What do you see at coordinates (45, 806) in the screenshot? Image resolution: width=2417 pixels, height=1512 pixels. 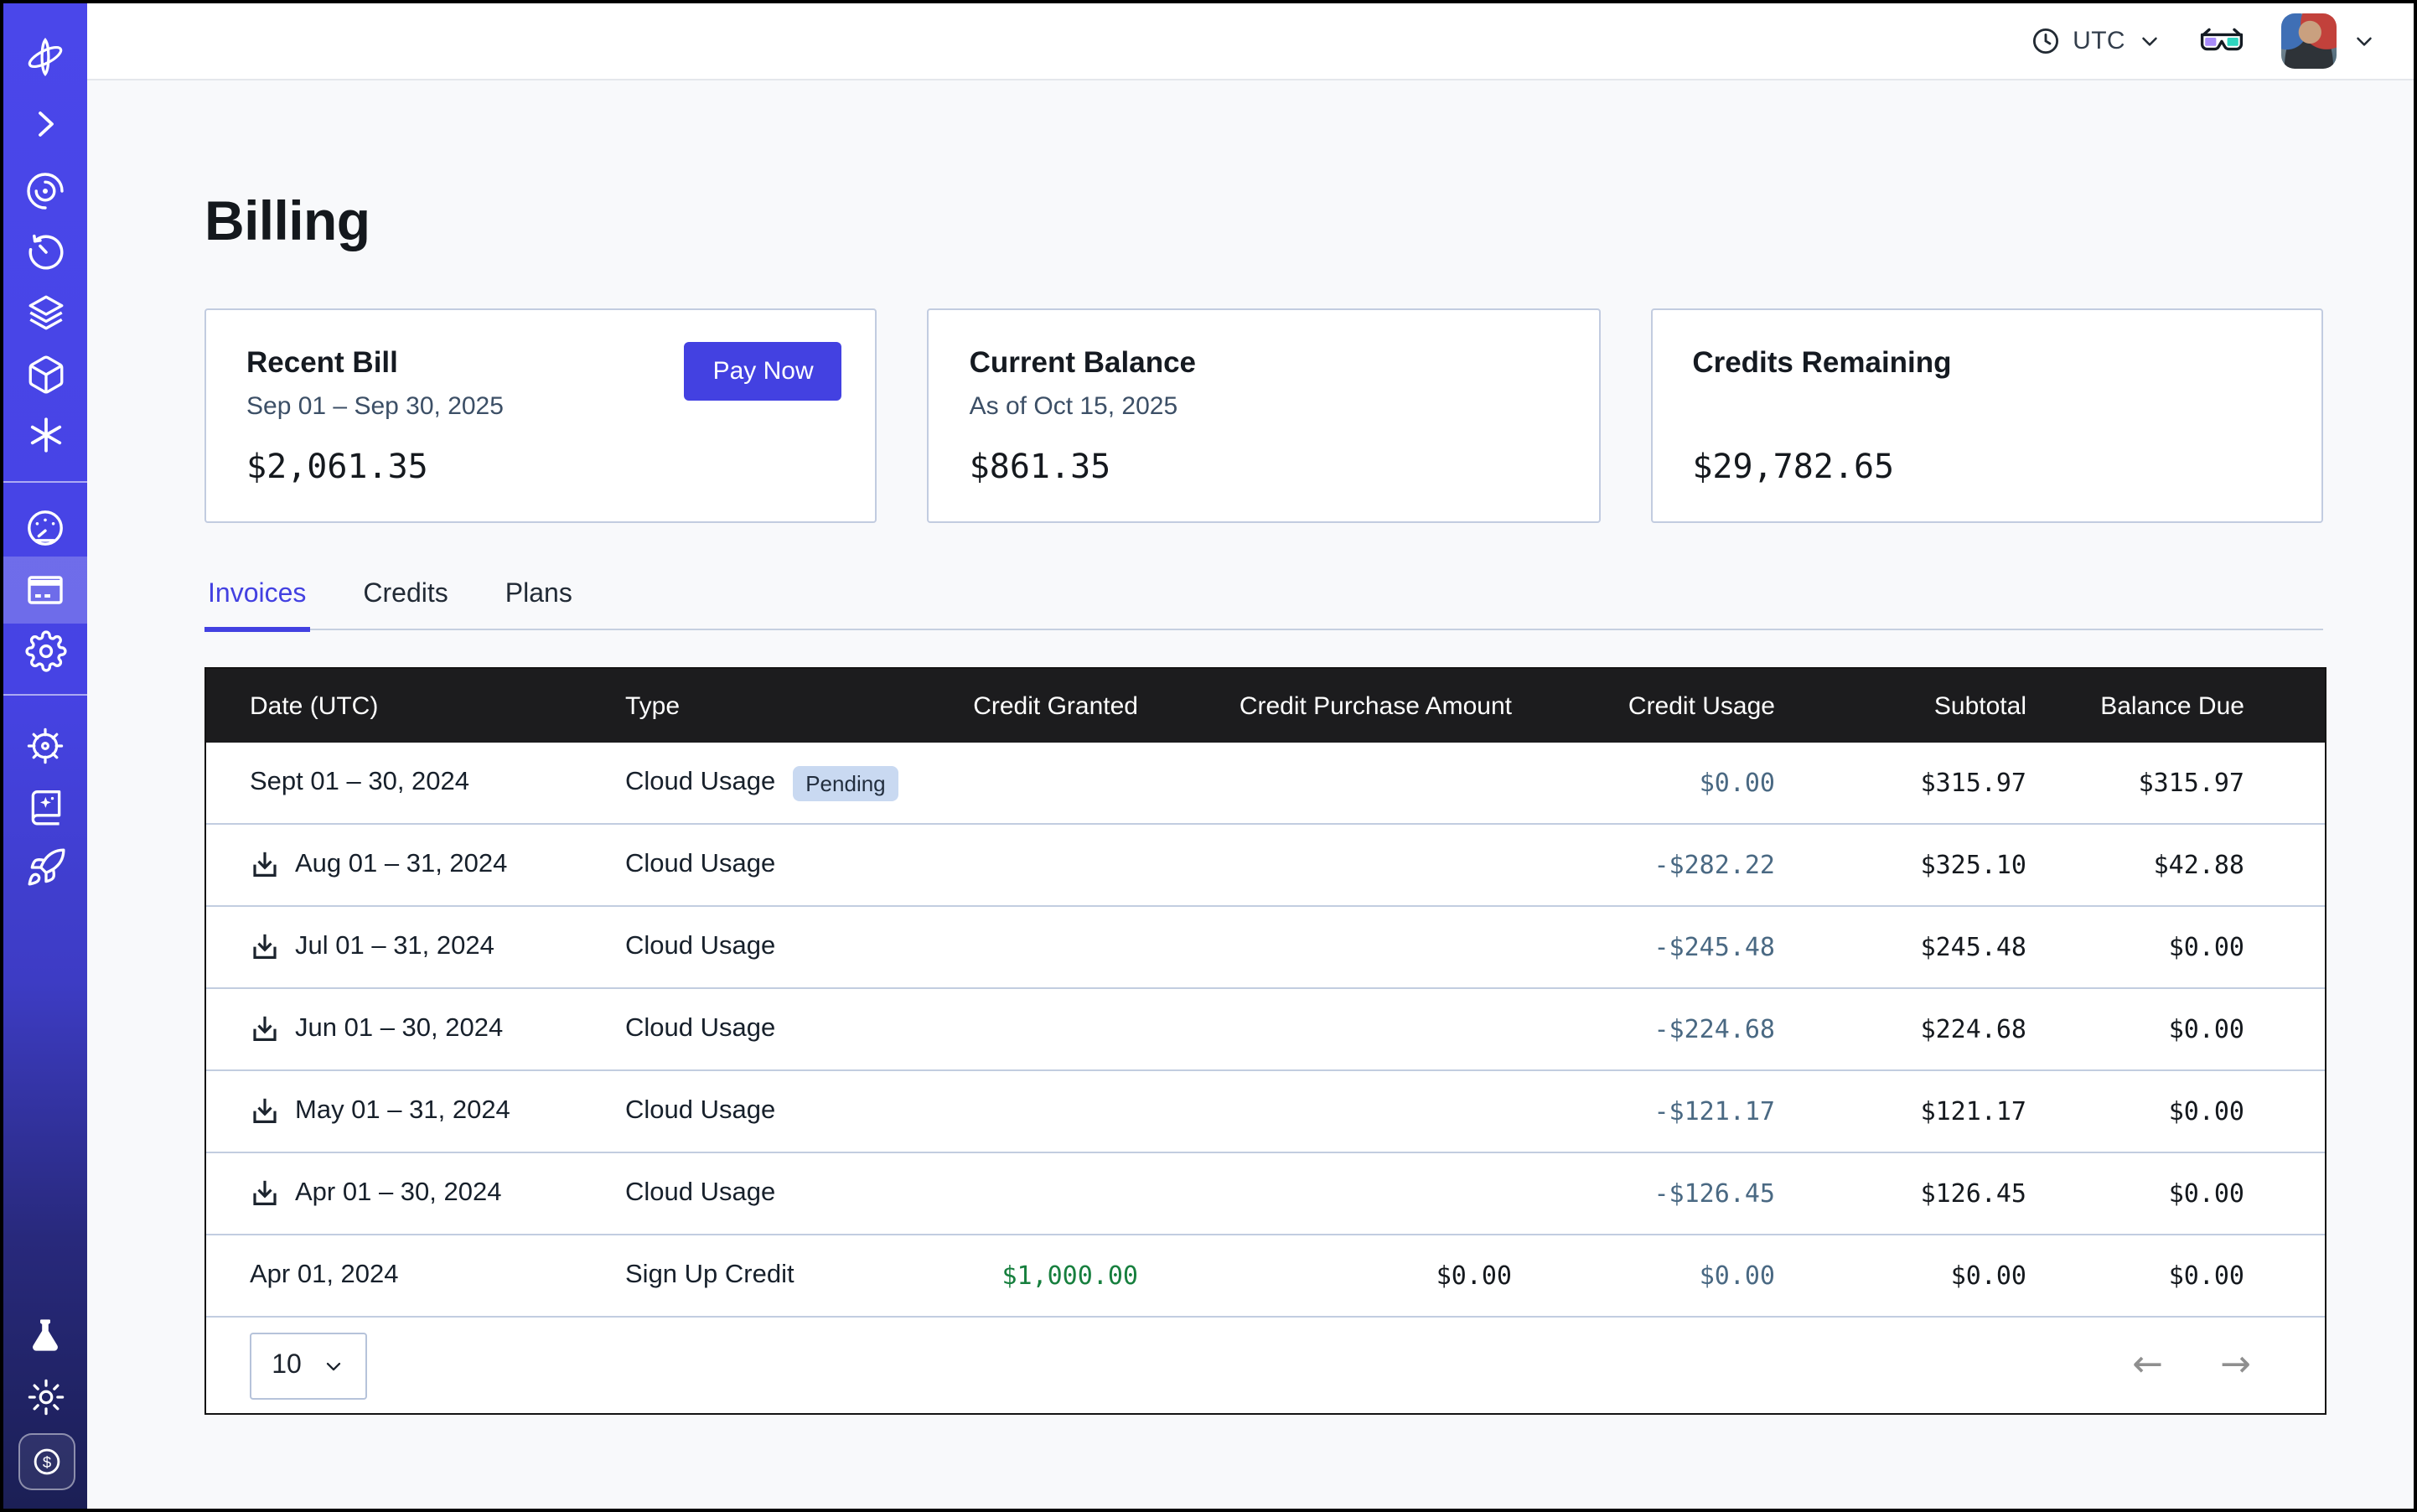 I see `book-sparkle-icon` at bounding box center [45, 806].